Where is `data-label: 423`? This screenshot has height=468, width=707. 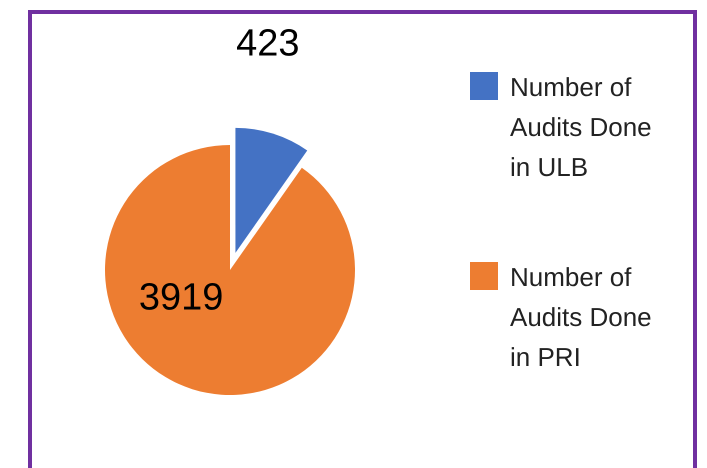 data-label: 423 is located at coordinates (268, 43).